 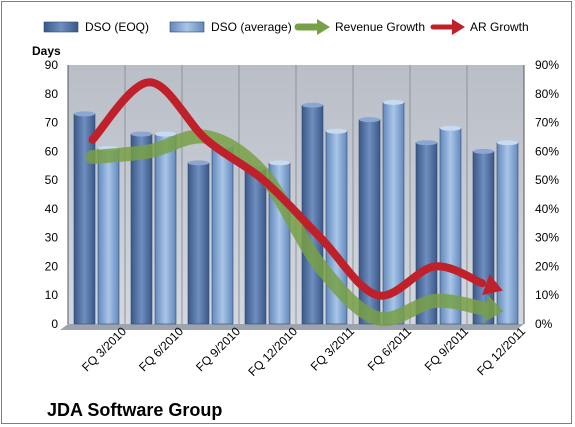 What do you see at coordinates (272, 351) in the screenshot?
I see `x-tick-label: FQ 12/2010` at bounding box center [272, 351].